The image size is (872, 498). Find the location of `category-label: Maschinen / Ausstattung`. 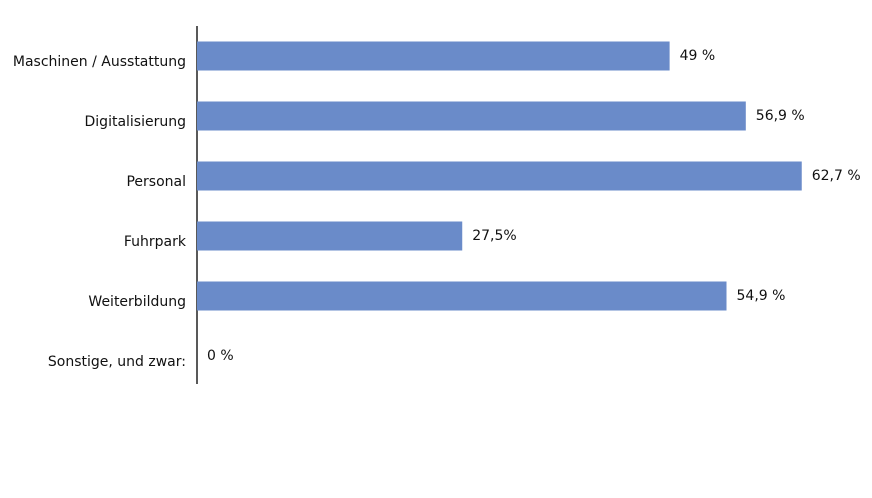

category-label: Maschinen / Ausstattung is located at coordinates (99, 62).